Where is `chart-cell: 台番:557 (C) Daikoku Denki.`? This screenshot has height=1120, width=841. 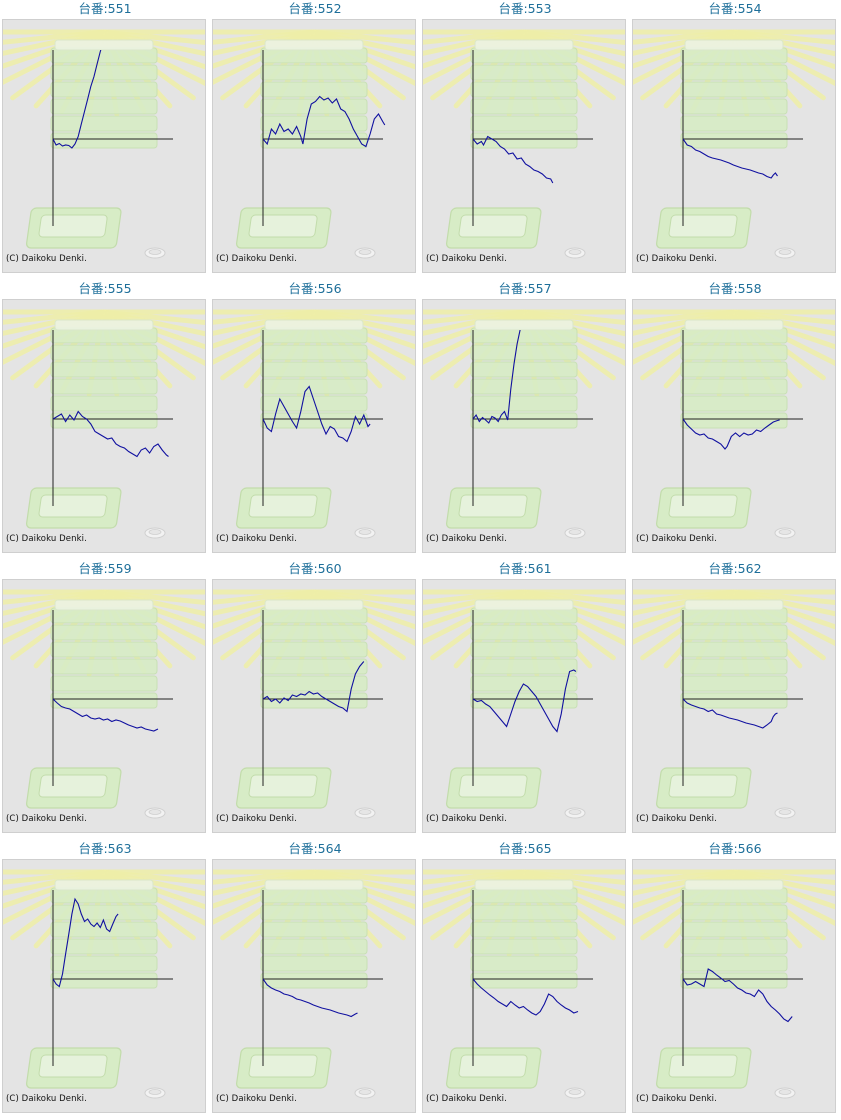 chart-cell: 台番:557 (C) Daikoku Denki. is located at coordinates (525, 420).